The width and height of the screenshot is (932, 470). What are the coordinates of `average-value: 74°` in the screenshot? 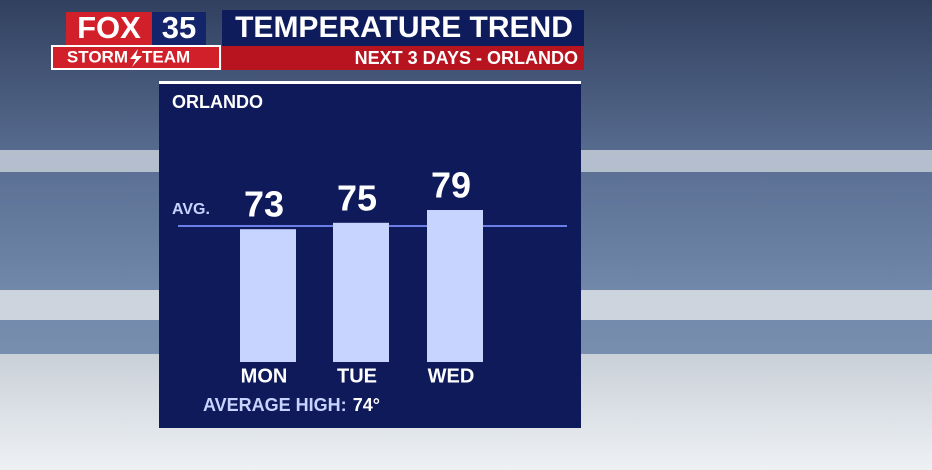 It's located at (366, 405).